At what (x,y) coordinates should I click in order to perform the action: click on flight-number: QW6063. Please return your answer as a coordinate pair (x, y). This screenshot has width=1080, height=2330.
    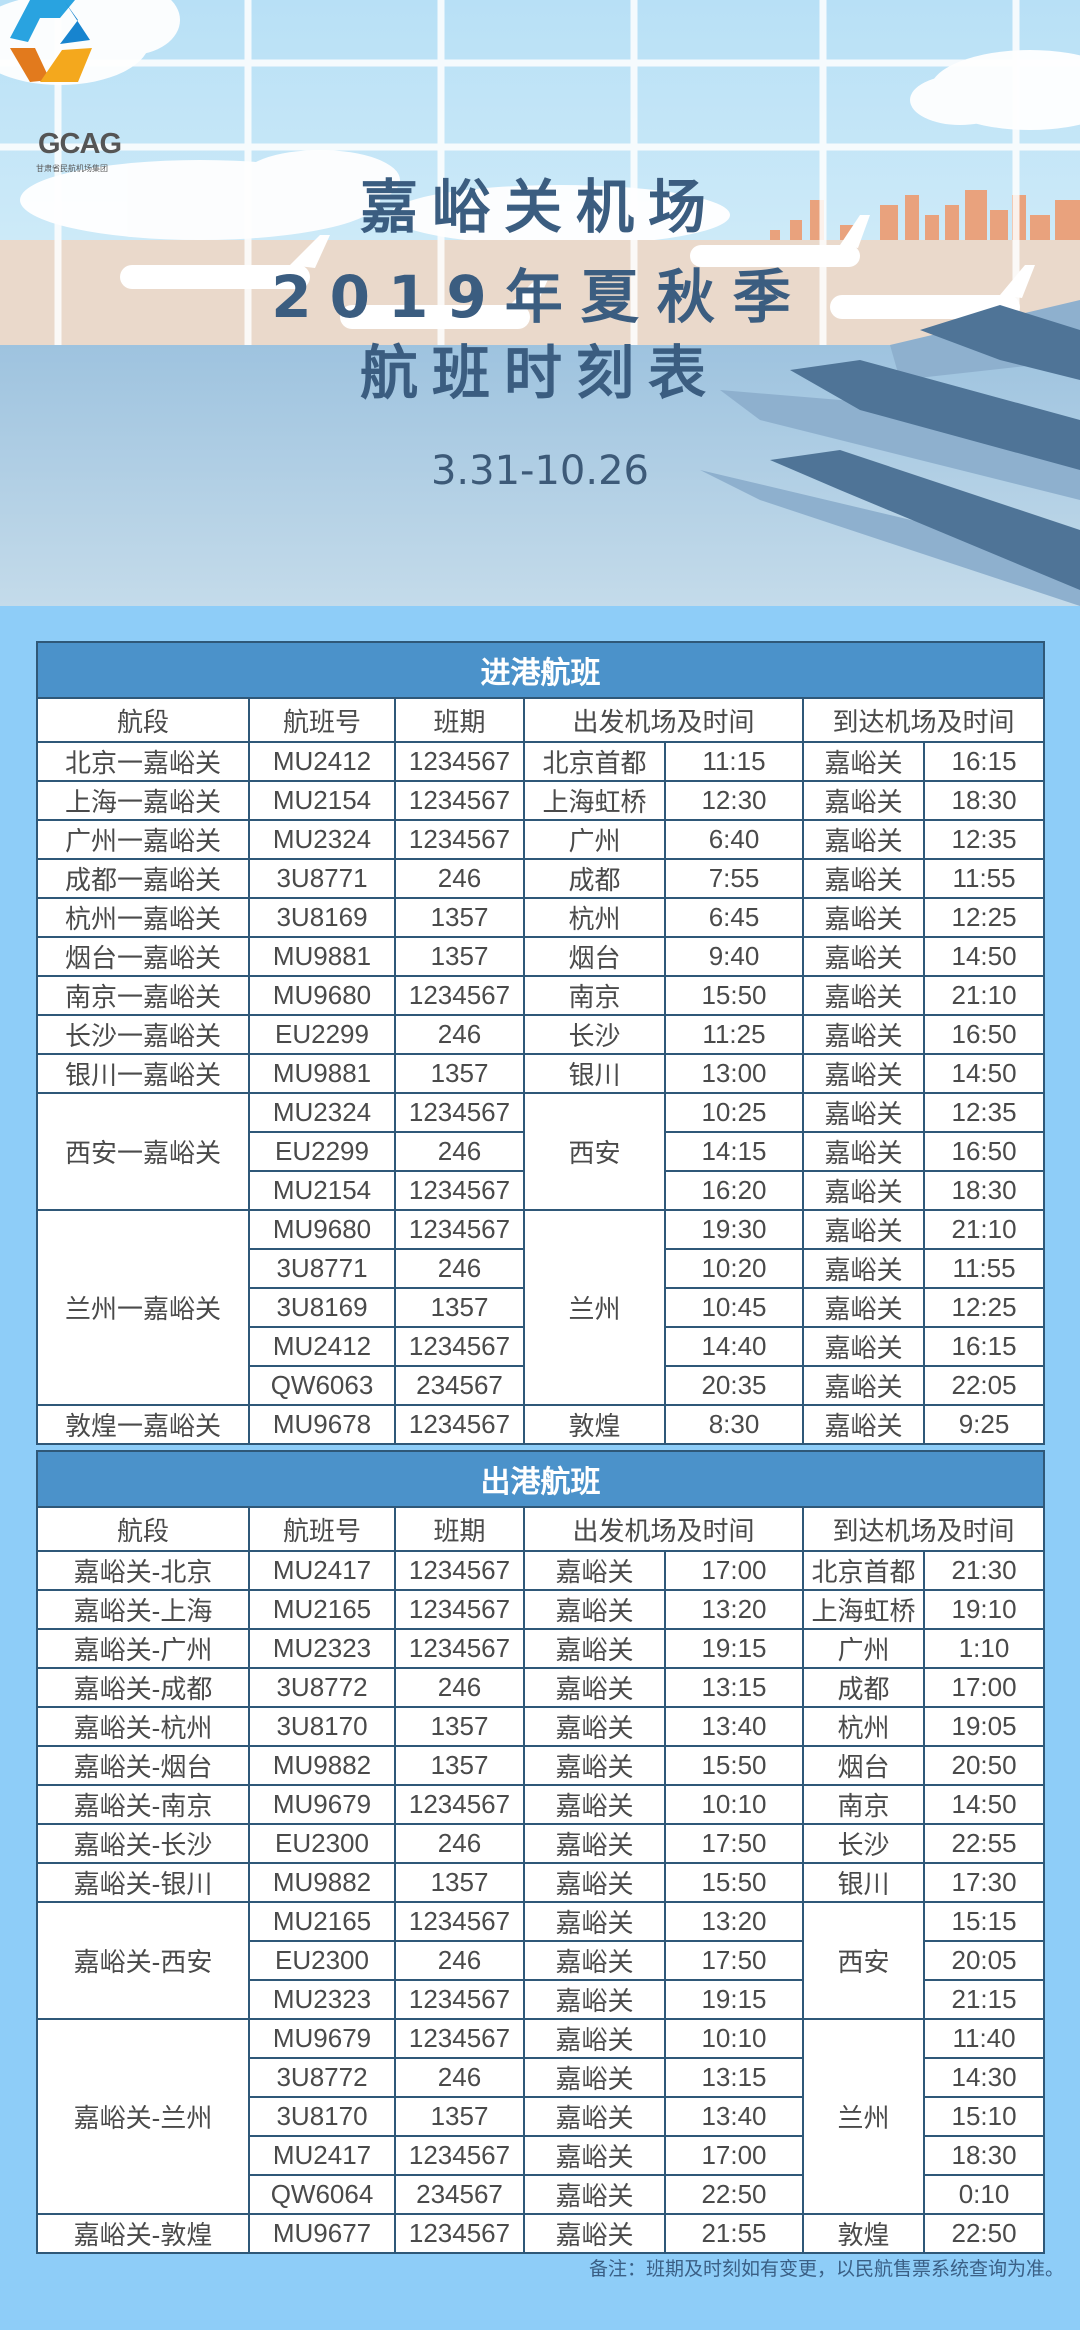
    Looking at the image, I should click on (322, 1385).